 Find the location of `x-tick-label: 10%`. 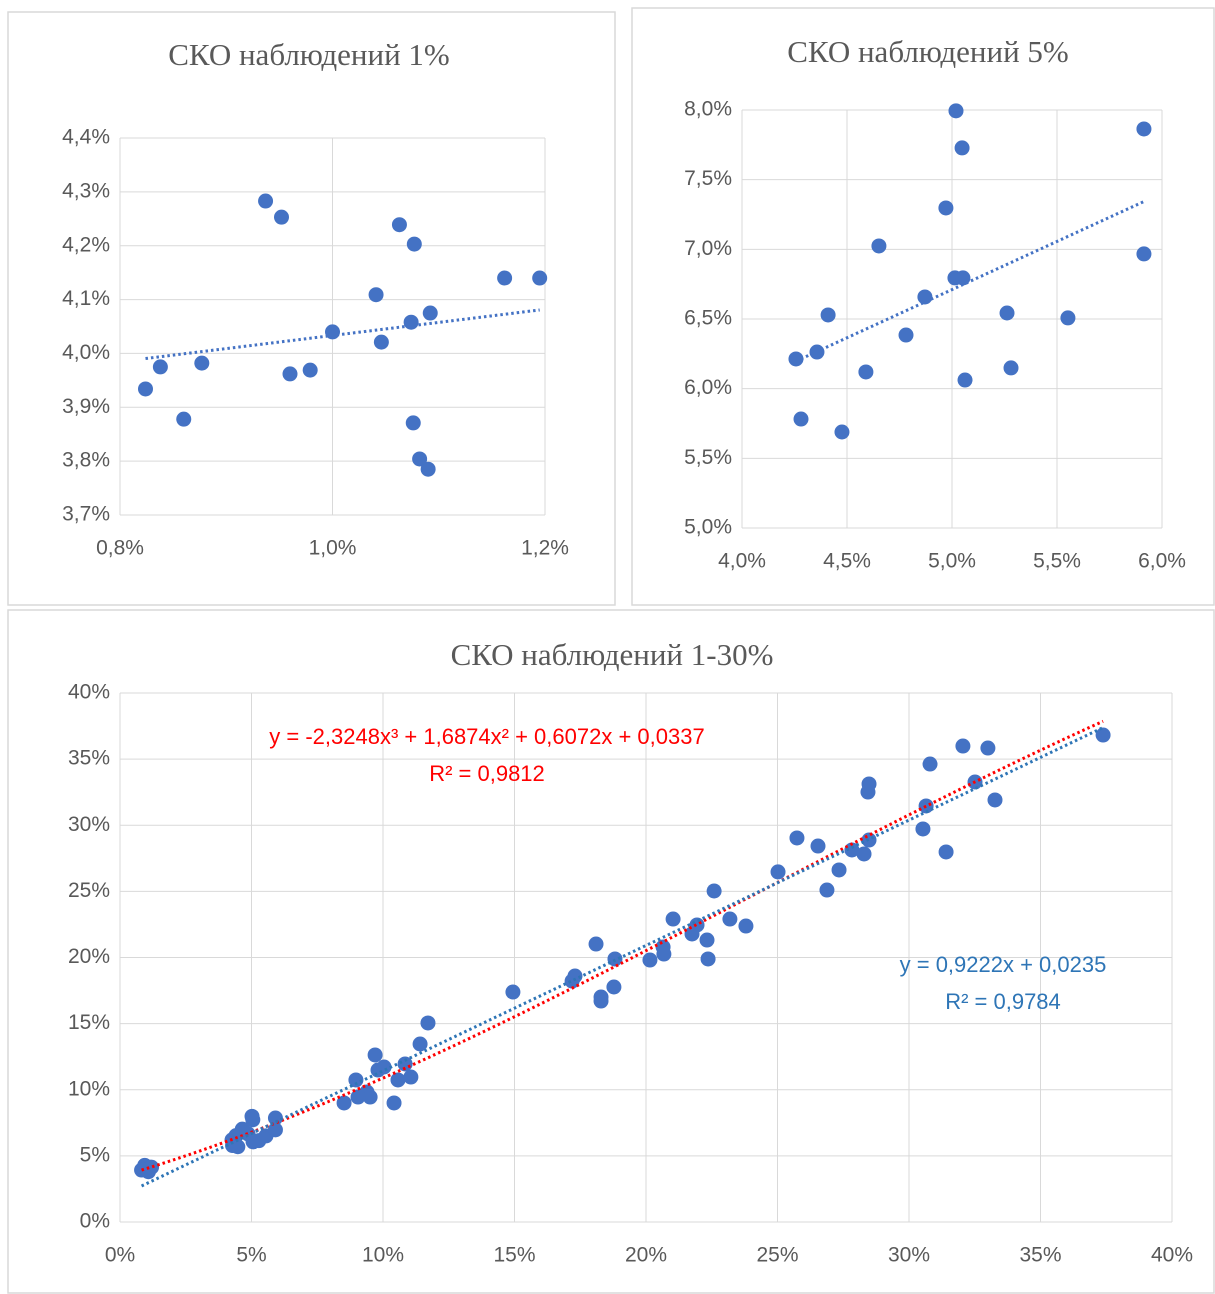

x-tick-label: 10% is located at coordinates (383, 1255).